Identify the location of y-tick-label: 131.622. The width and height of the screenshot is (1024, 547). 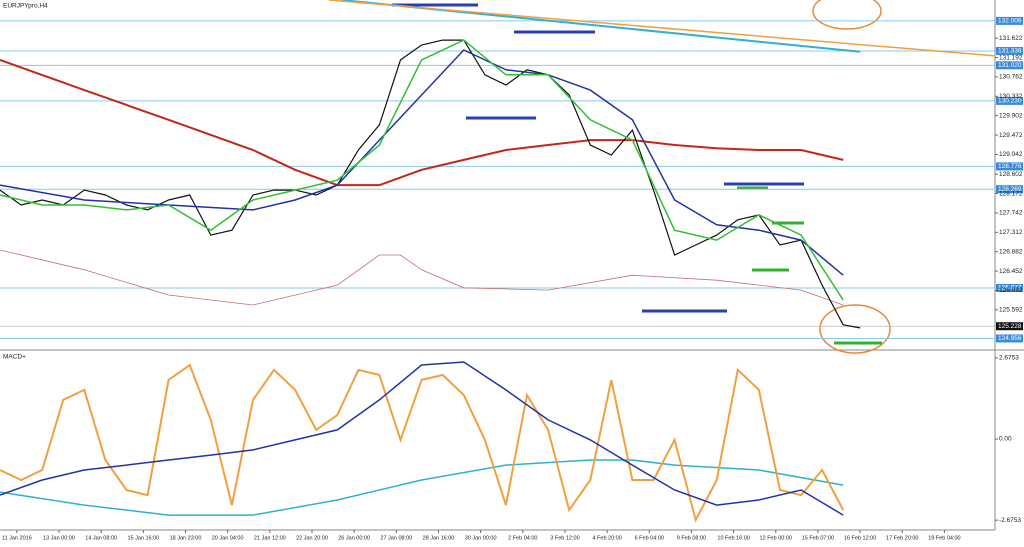
(1011, 38).